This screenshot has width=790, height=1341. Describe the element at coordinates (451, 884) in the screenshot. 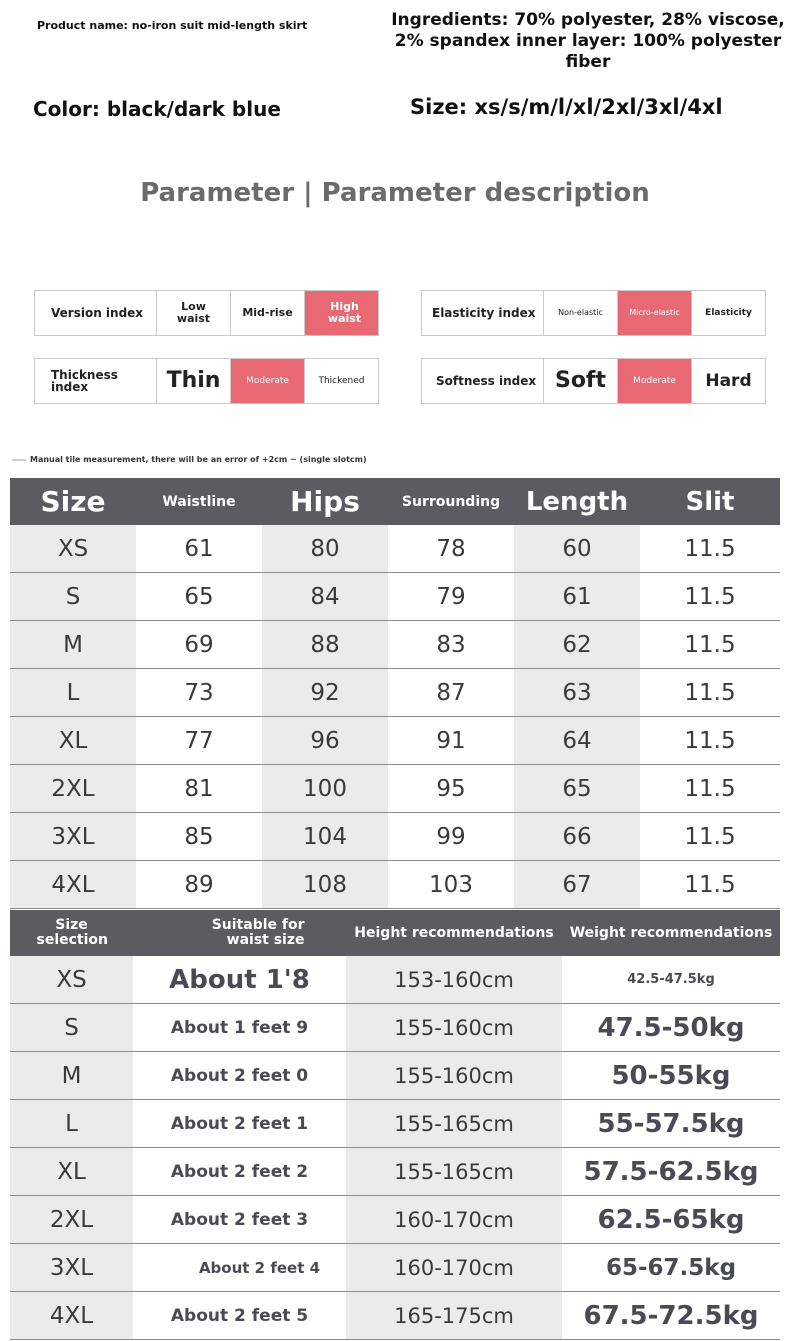

I see `cell-surrounding: 103` at that location.